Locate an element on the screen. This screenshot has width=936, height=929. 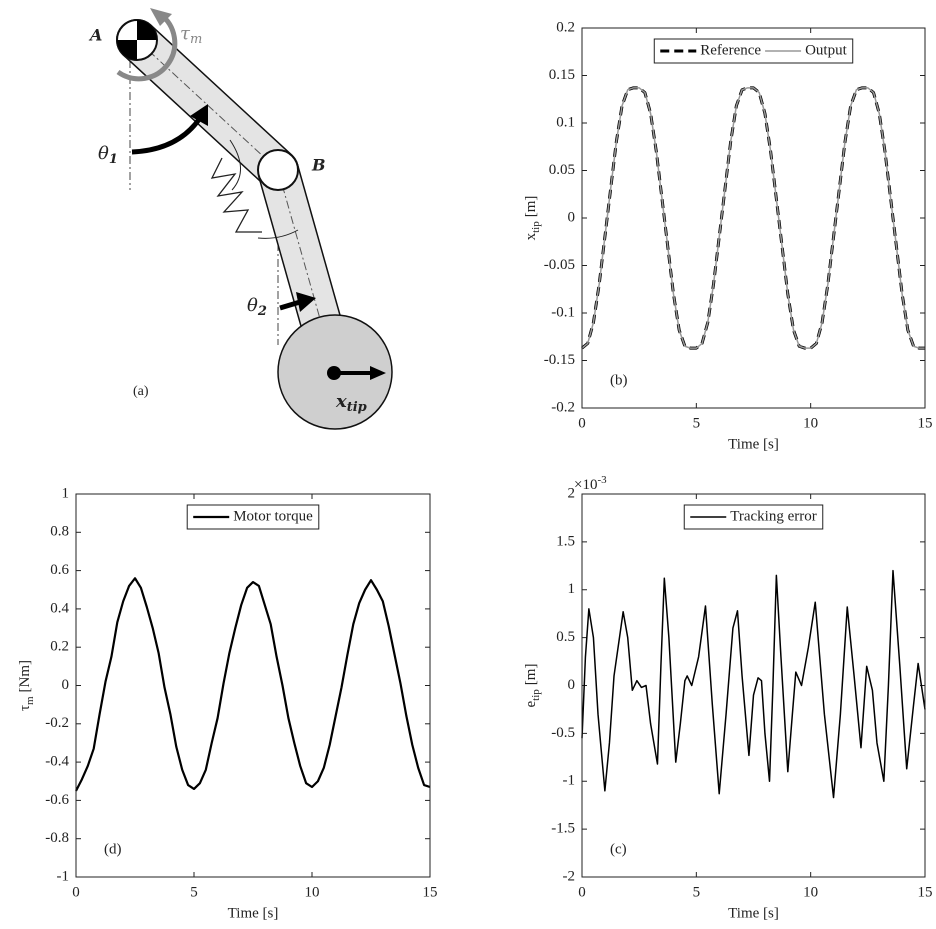
legend-label: Output is located at coordinates (826, 50).